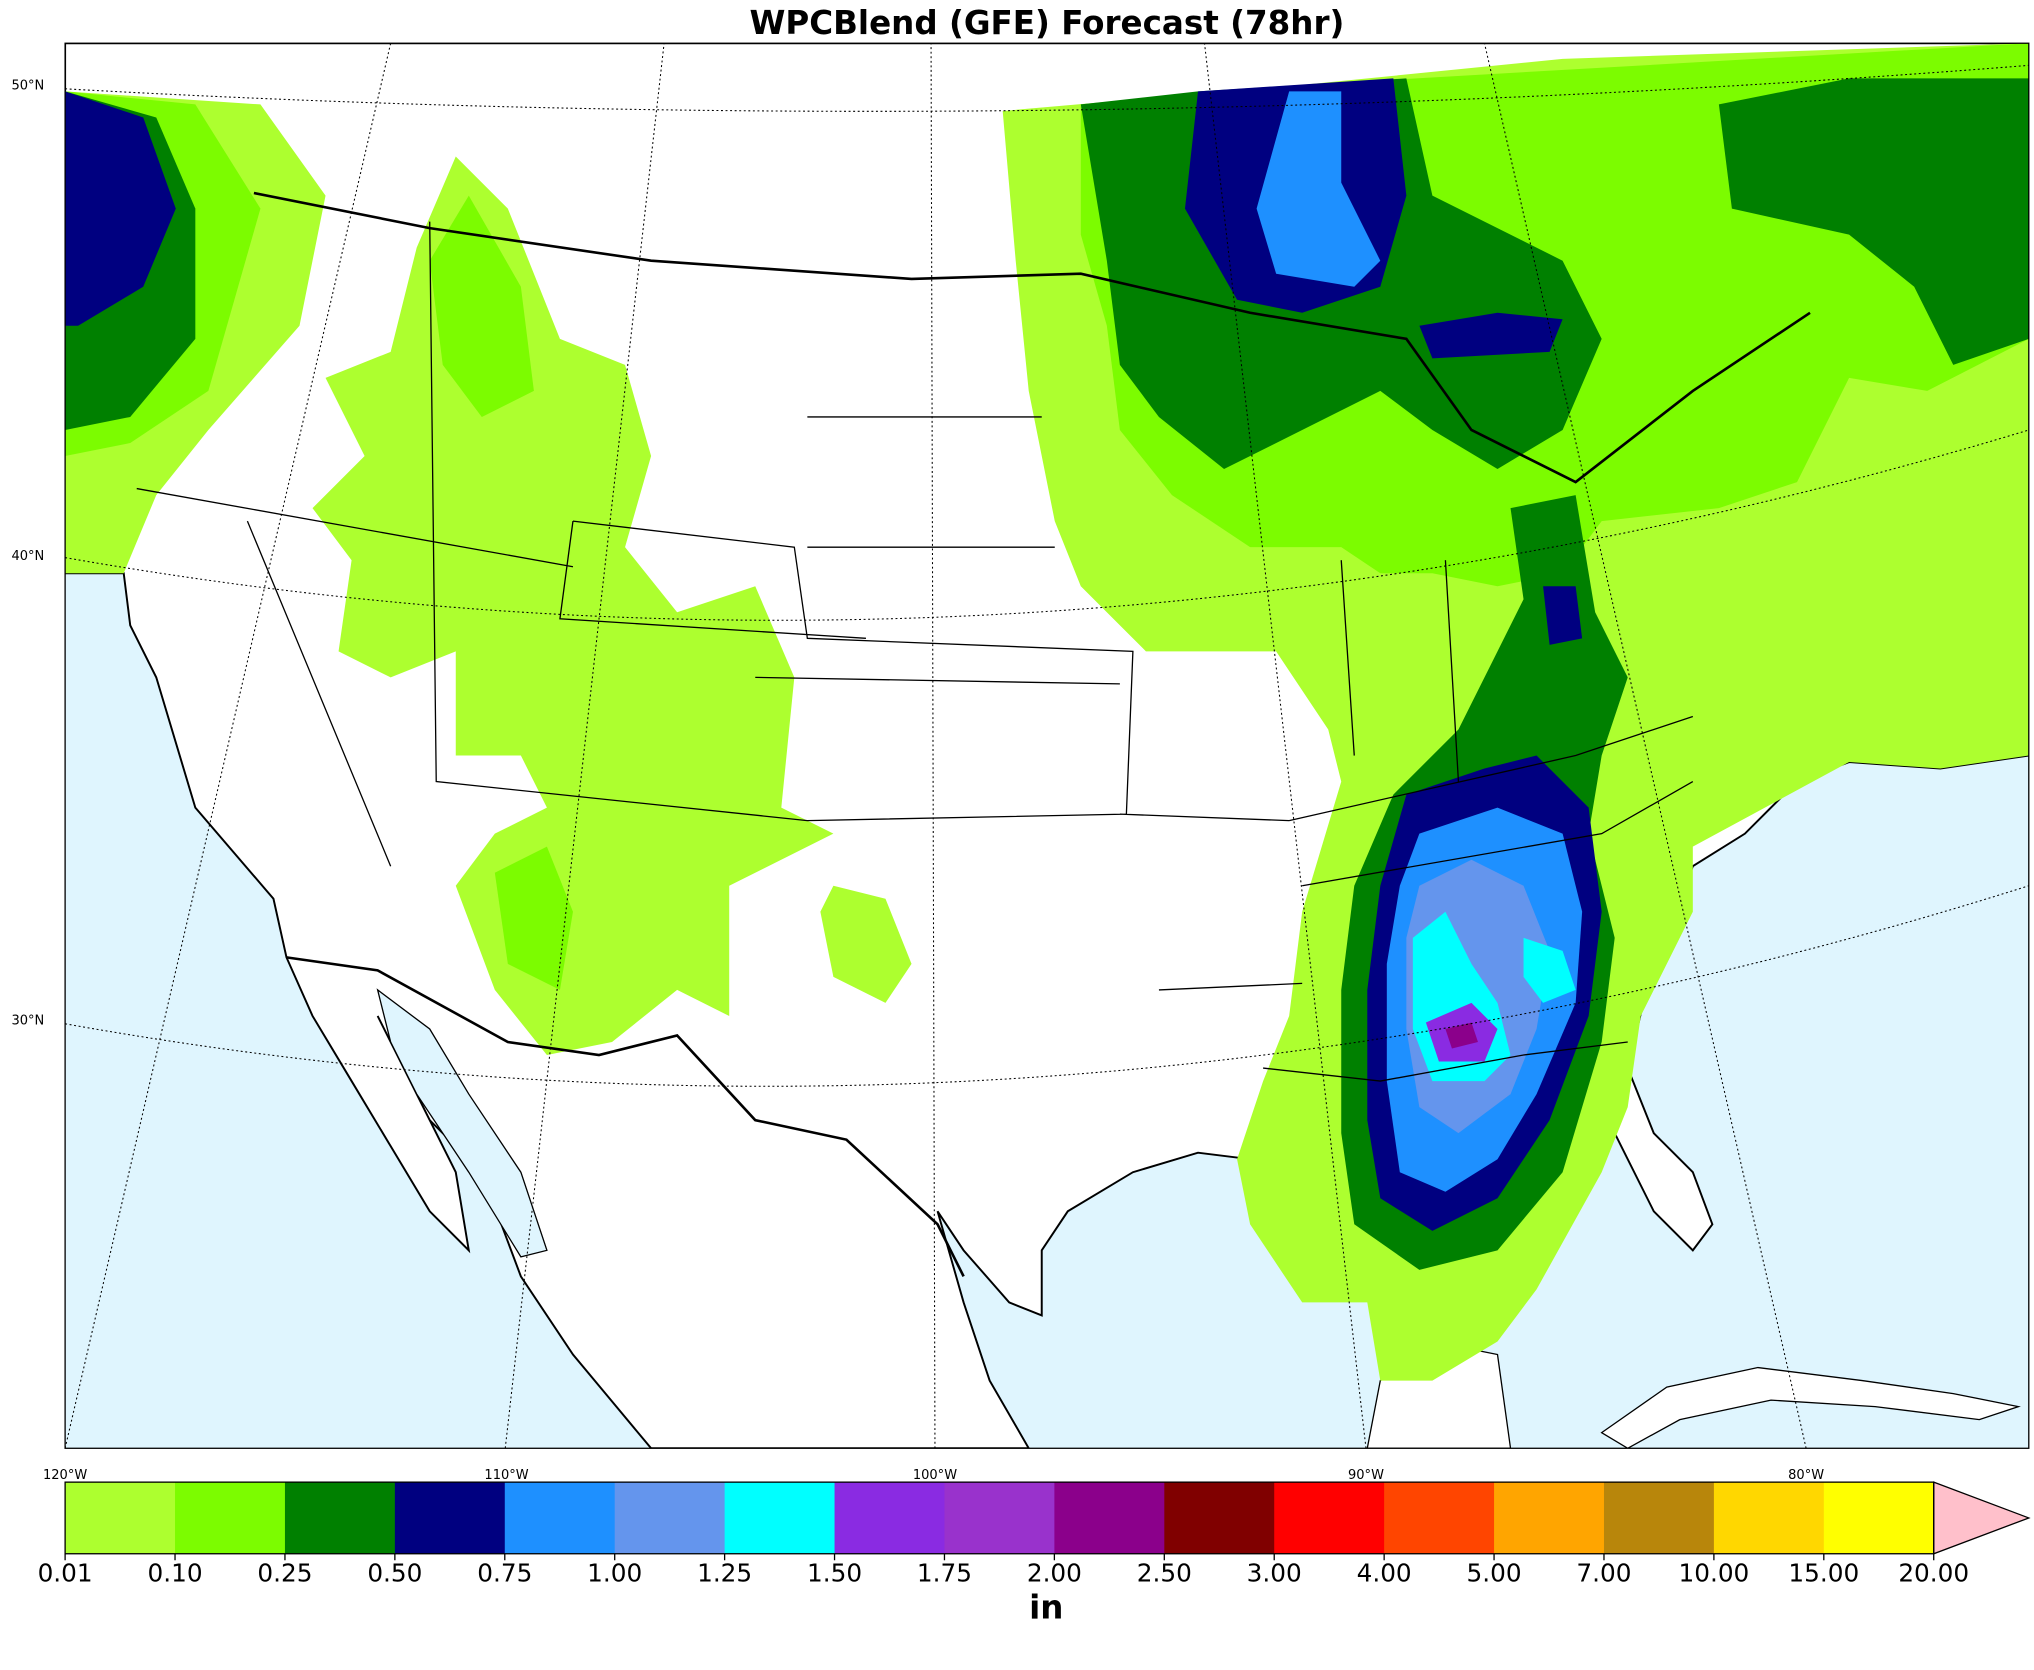 The height and width of the screenshot is (1670, 2034). I want to click on latitude-label: 40°N, so click(27, 556).